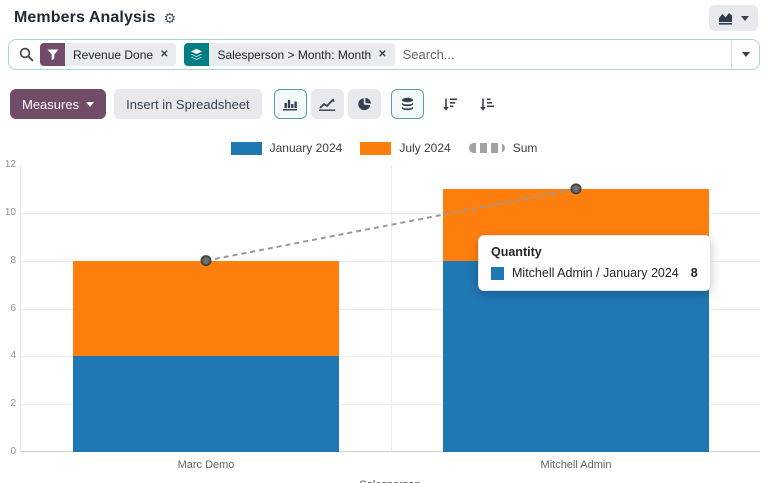 This screenshot has height=483, width=768. I want to click on tooltip-swatch, so click(497, 273).